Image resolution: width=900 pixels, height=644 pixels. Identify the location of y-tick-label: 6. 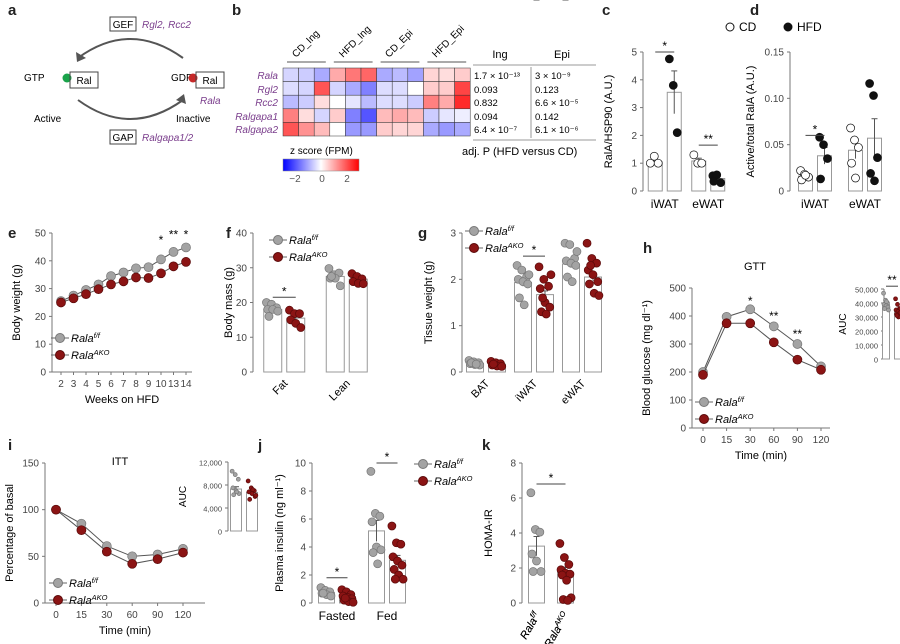
(513, 499).